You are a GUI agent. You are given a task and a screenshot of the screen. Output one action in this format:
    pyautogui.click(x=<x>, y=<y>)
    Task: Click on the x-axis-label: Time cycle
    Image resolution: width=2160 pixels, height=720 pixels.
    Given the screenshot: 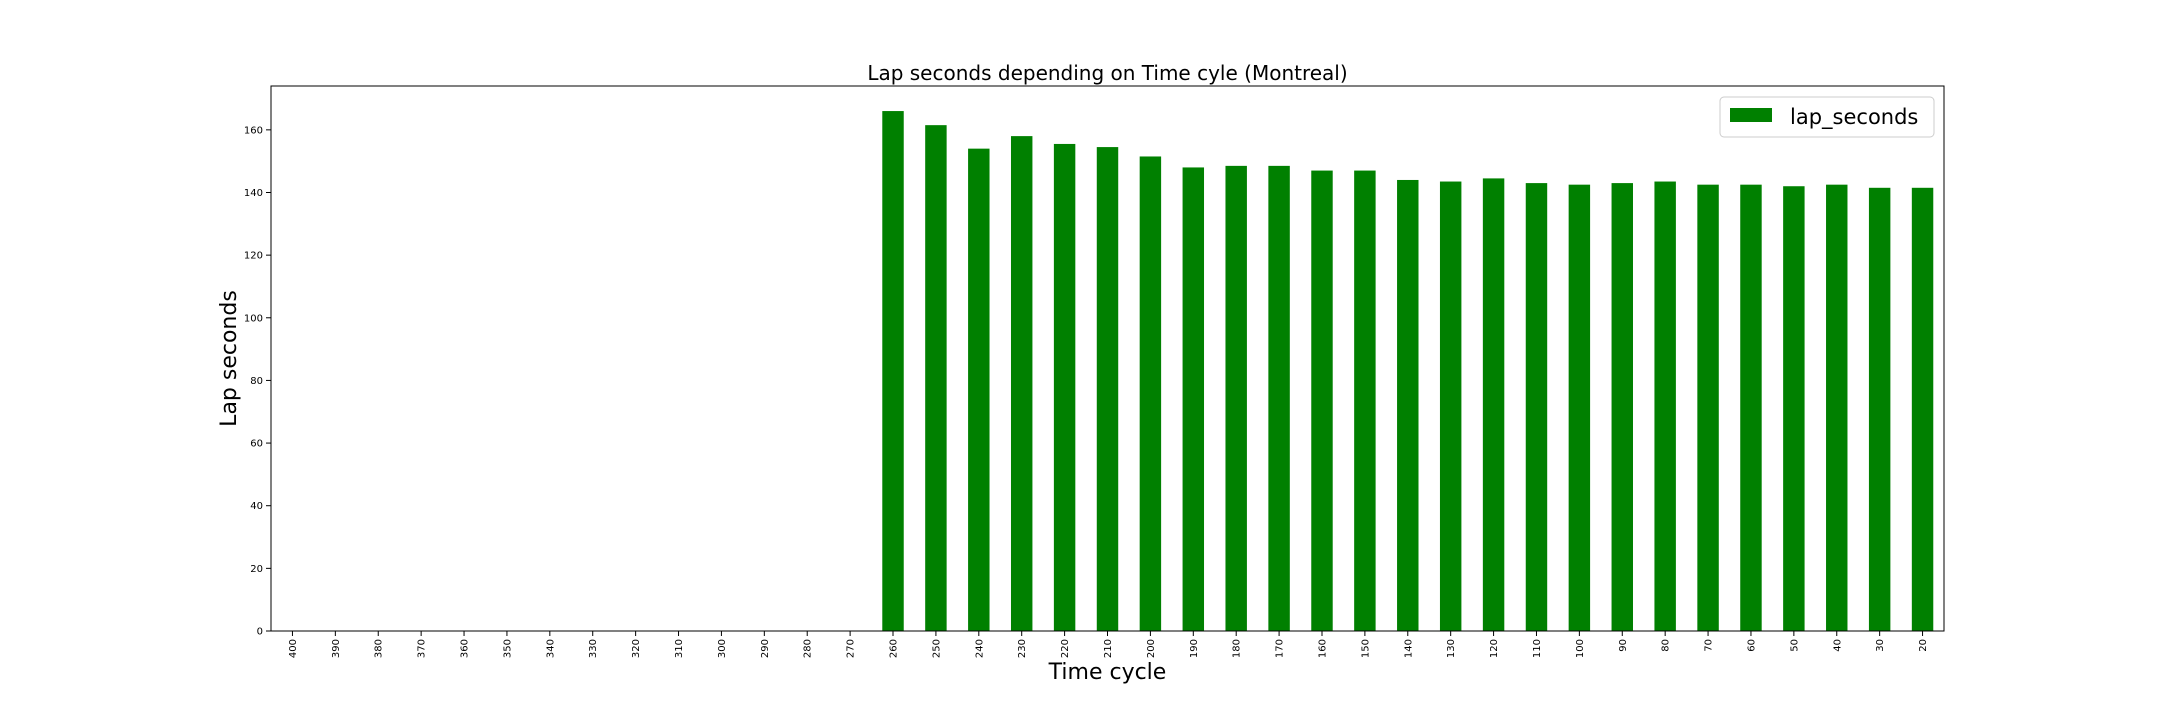 What is the action you would take?
    pyautogui.click(x=1107, y=672)
    